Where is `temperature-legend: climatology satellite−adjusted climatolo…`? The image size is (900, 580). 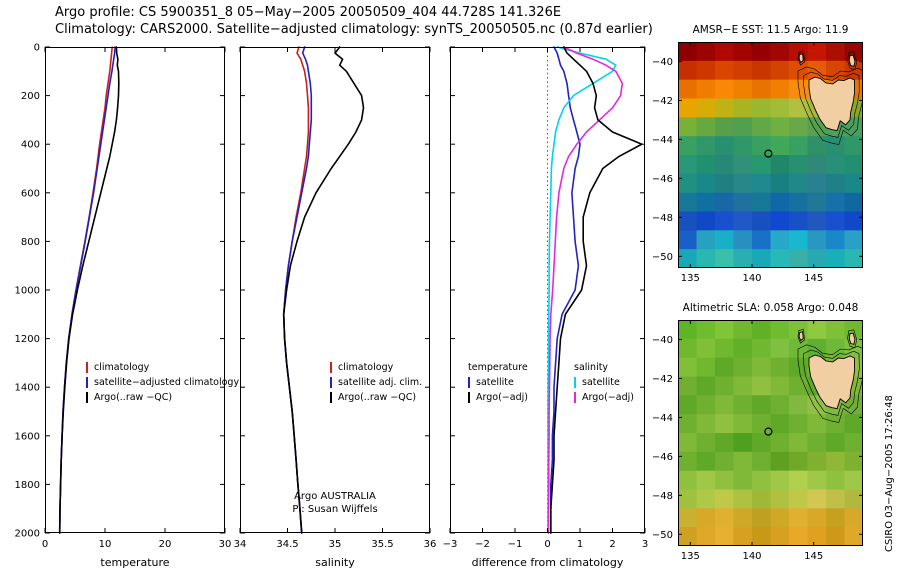
temperature-legend: climatology satellite−adjusted climatolo… is located at coordinates (162, 382).